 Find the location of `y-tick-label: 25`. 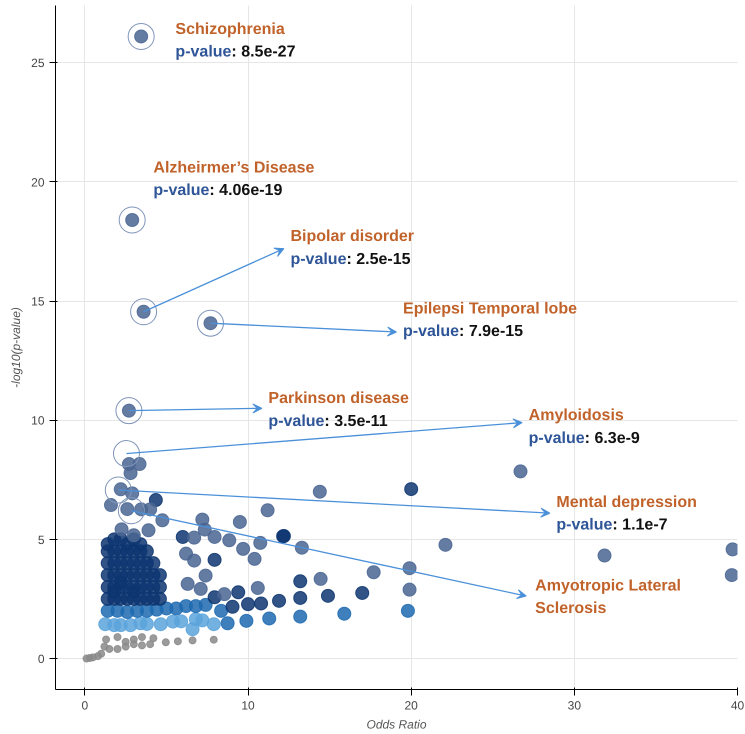

y-tick-label: 25 is located at coordinates (38, 63).